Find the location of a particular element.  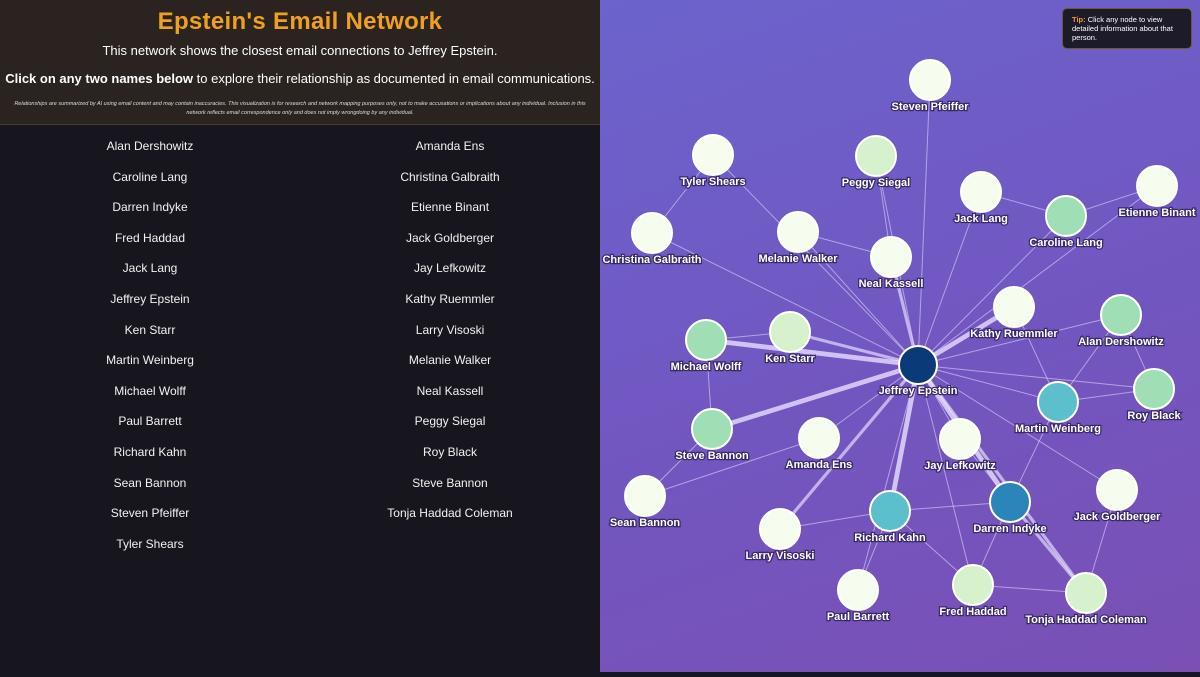

name-item: Steve Bannon is located at coordinates (450, 482).